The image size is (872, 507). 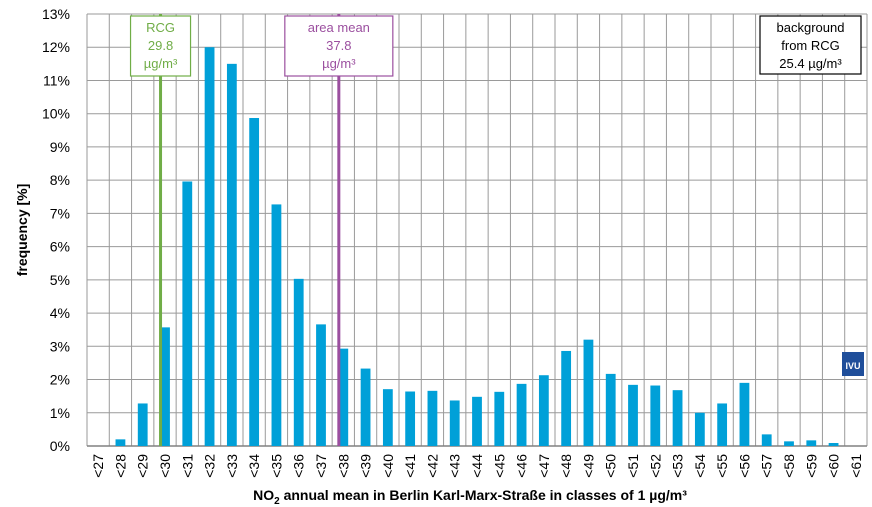 What do you see at coordinates (165, 466) in the screenshot?
I see `x-tick-label: <30` at bounding box center [165, 466].